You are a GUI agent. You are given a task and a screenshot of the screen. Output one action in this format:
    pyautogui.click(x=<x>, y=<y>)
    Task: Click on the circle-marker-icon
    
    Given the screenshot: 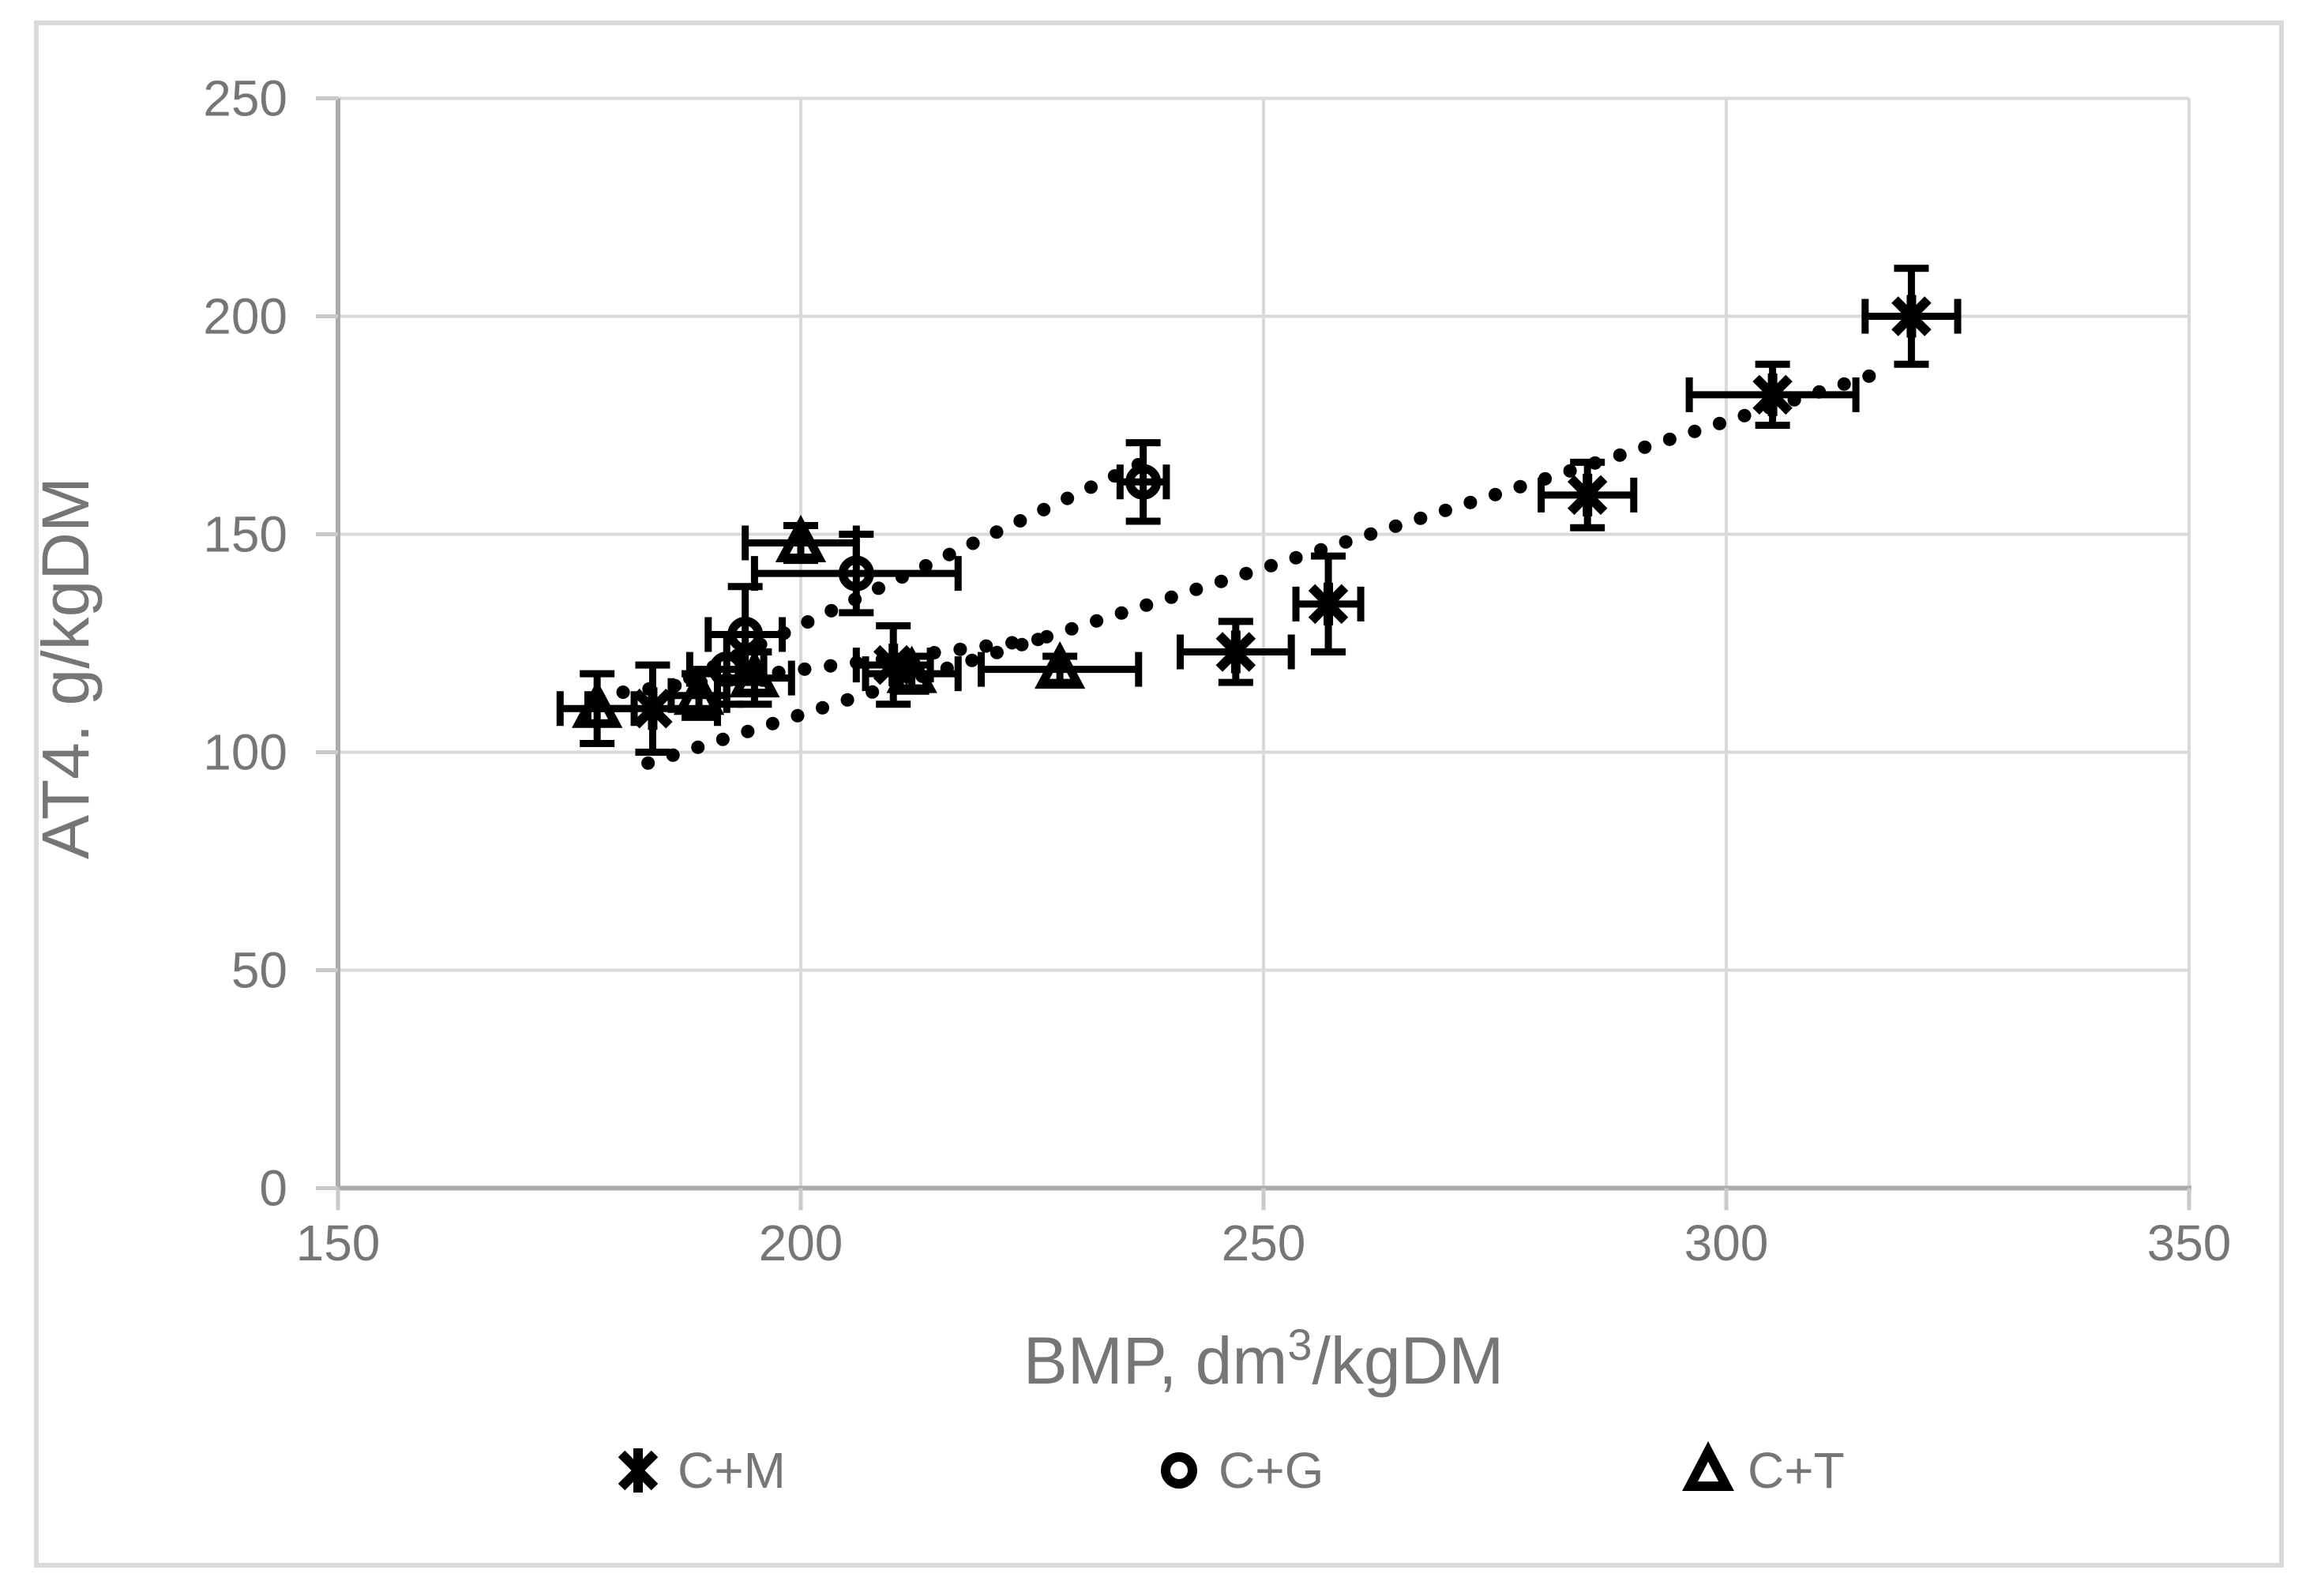 What is the action you would take?
    pyautogui.click(x=1179, y=1471)
    